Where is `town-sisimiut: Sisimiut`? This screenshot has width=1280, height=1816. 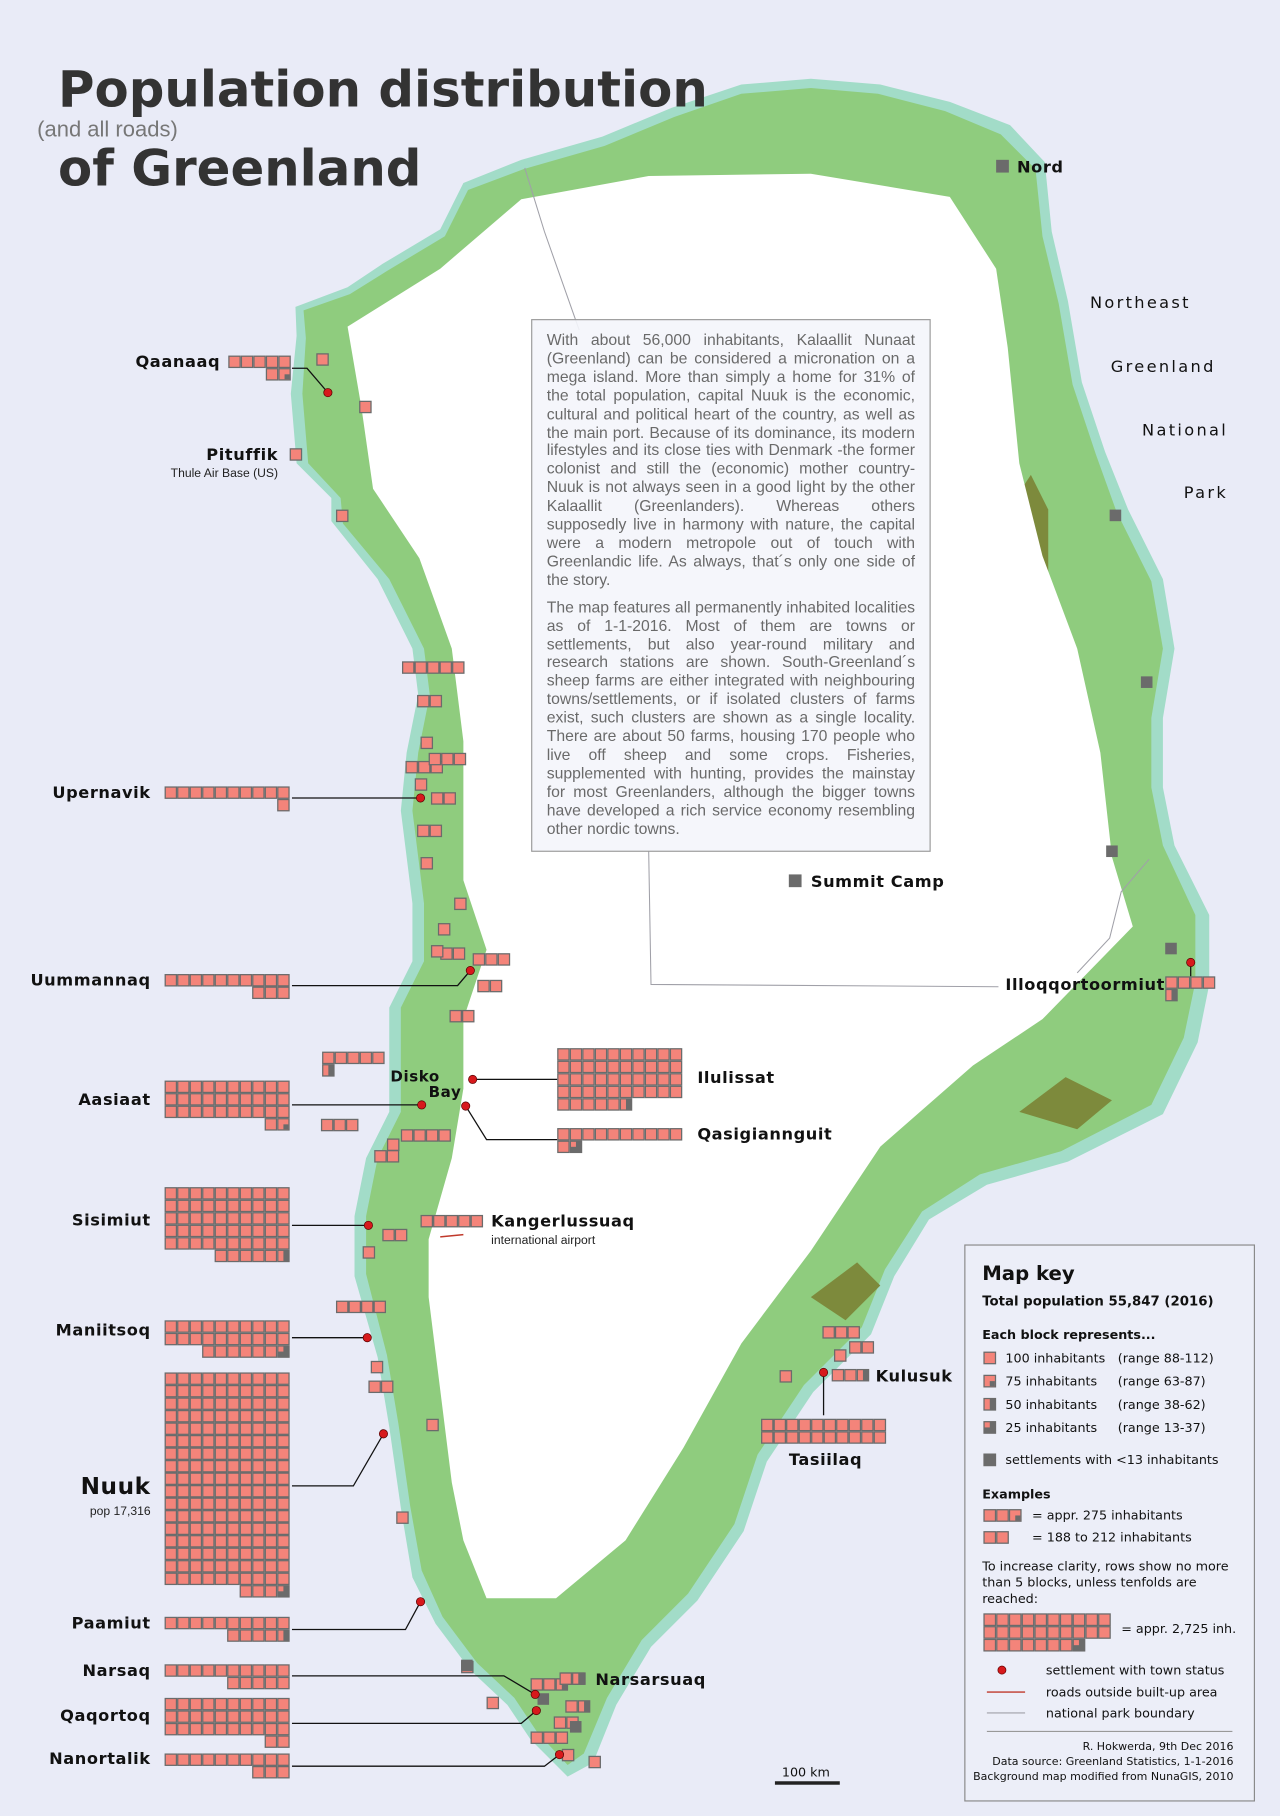 town-sisimiut: Sisimiut is located at coordinates (222, 1225).